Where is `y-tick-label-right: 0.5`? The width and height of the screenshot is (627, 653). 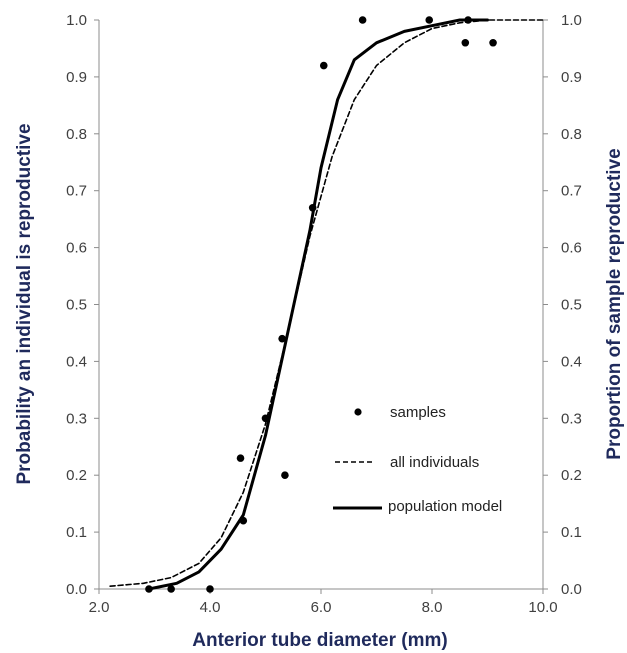
y-tick-label-right: 0.5 is located at coordinates (571, 305).